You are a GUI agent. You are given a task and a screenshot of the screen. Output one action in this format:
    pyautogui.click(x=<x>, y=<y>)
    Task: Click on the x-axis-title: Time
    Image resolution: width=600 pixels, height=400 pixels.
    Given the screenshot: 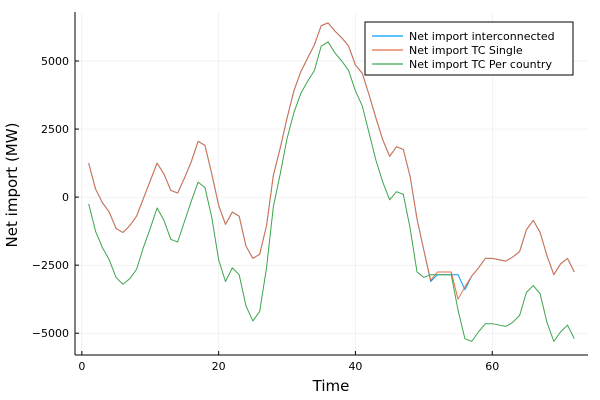 What is the action you would take?
    pyautogui.click(x=331, y=386)
    